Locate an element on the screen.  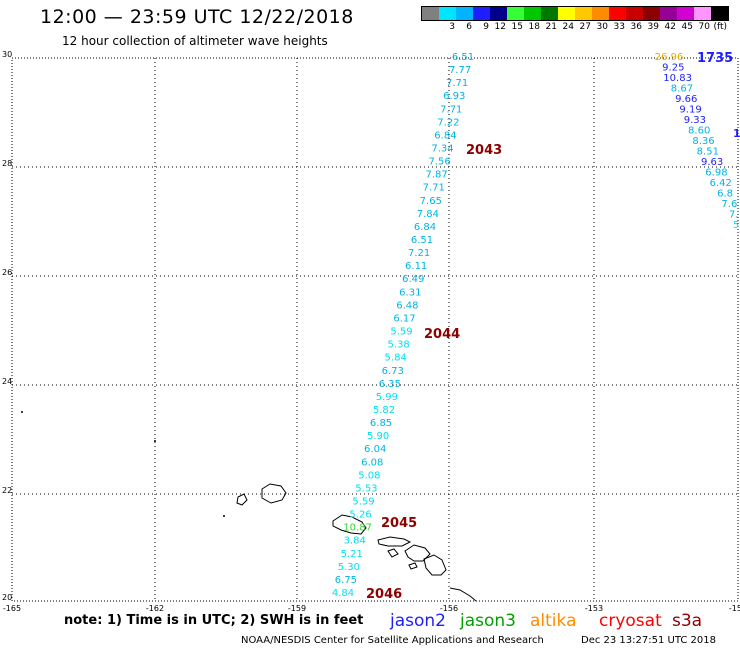
lat-tick-label: 22 is located at coordinates (7, 490).